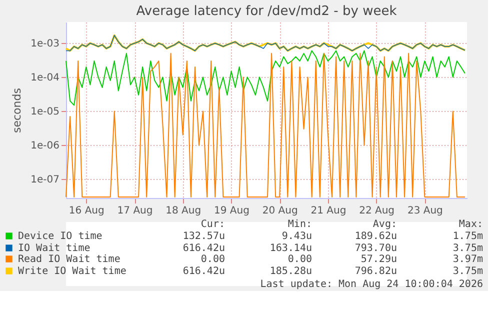 Image resolution: width=497 pixels, height=311 pixels. What do you see at coordinates (86, 211) in the screenshot?
I see `x-tick-label: 16 Aug` at bounding box center [86, 211].